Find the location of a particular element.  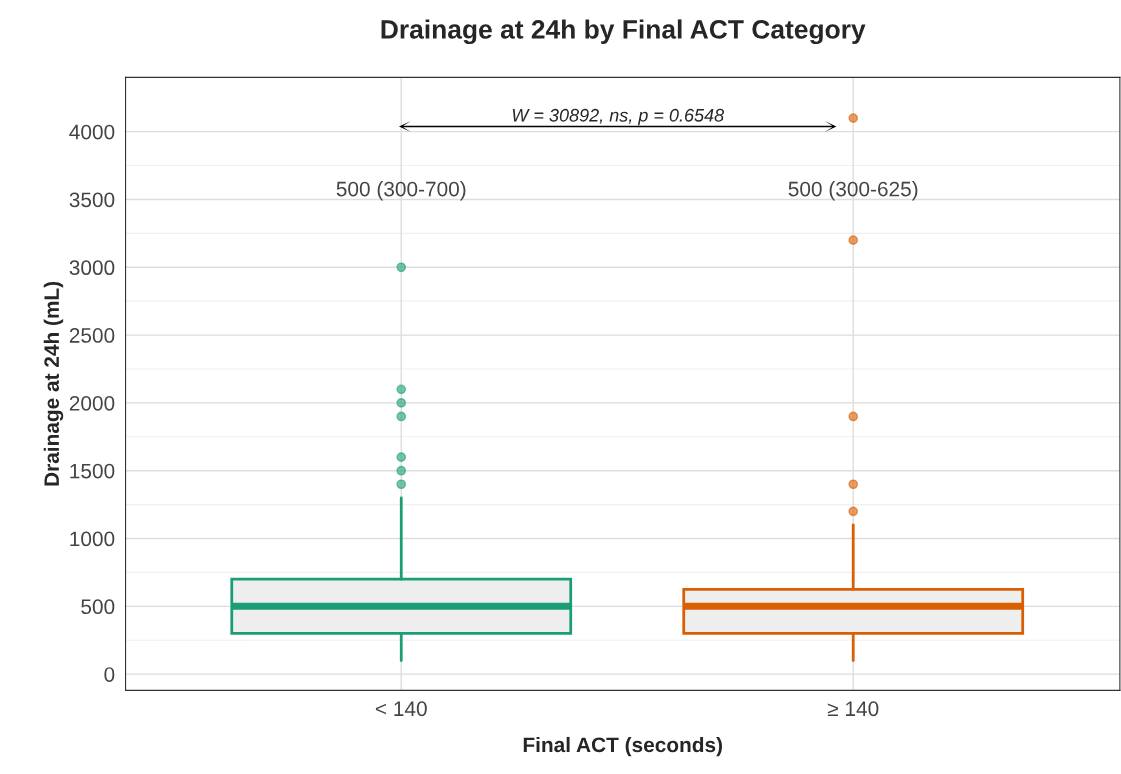

annotation: 500 (300-700) is located at coordinates (401, 191).